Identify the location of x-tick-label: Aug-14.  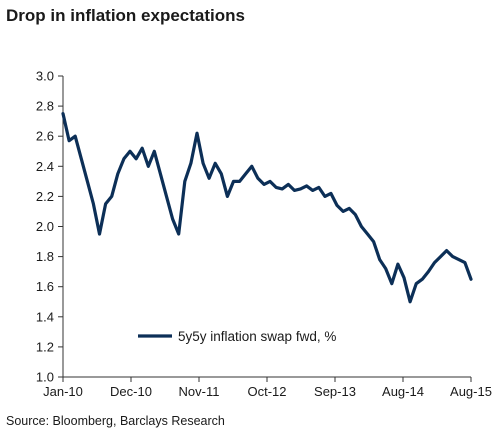
(403, 391).